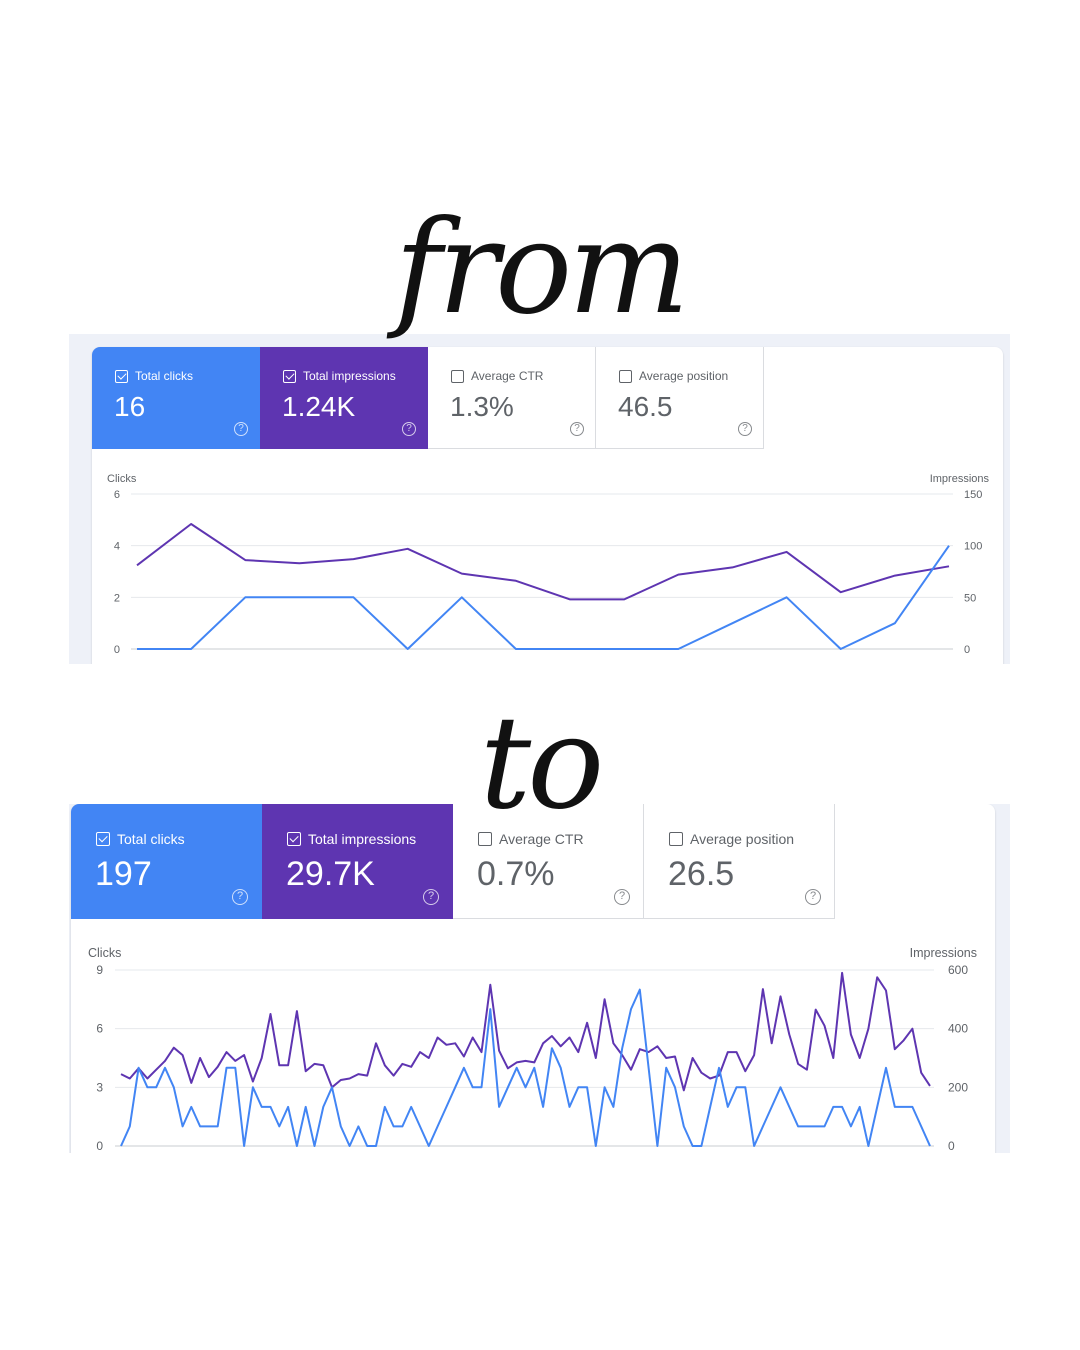 The width and height of the screenshot is (1080, 1350). What do you see at coordinates (739, 861) in the screenshot?
I see `metric-tile-average-position: Average position 26.5?` at bounding box center [739, 861].